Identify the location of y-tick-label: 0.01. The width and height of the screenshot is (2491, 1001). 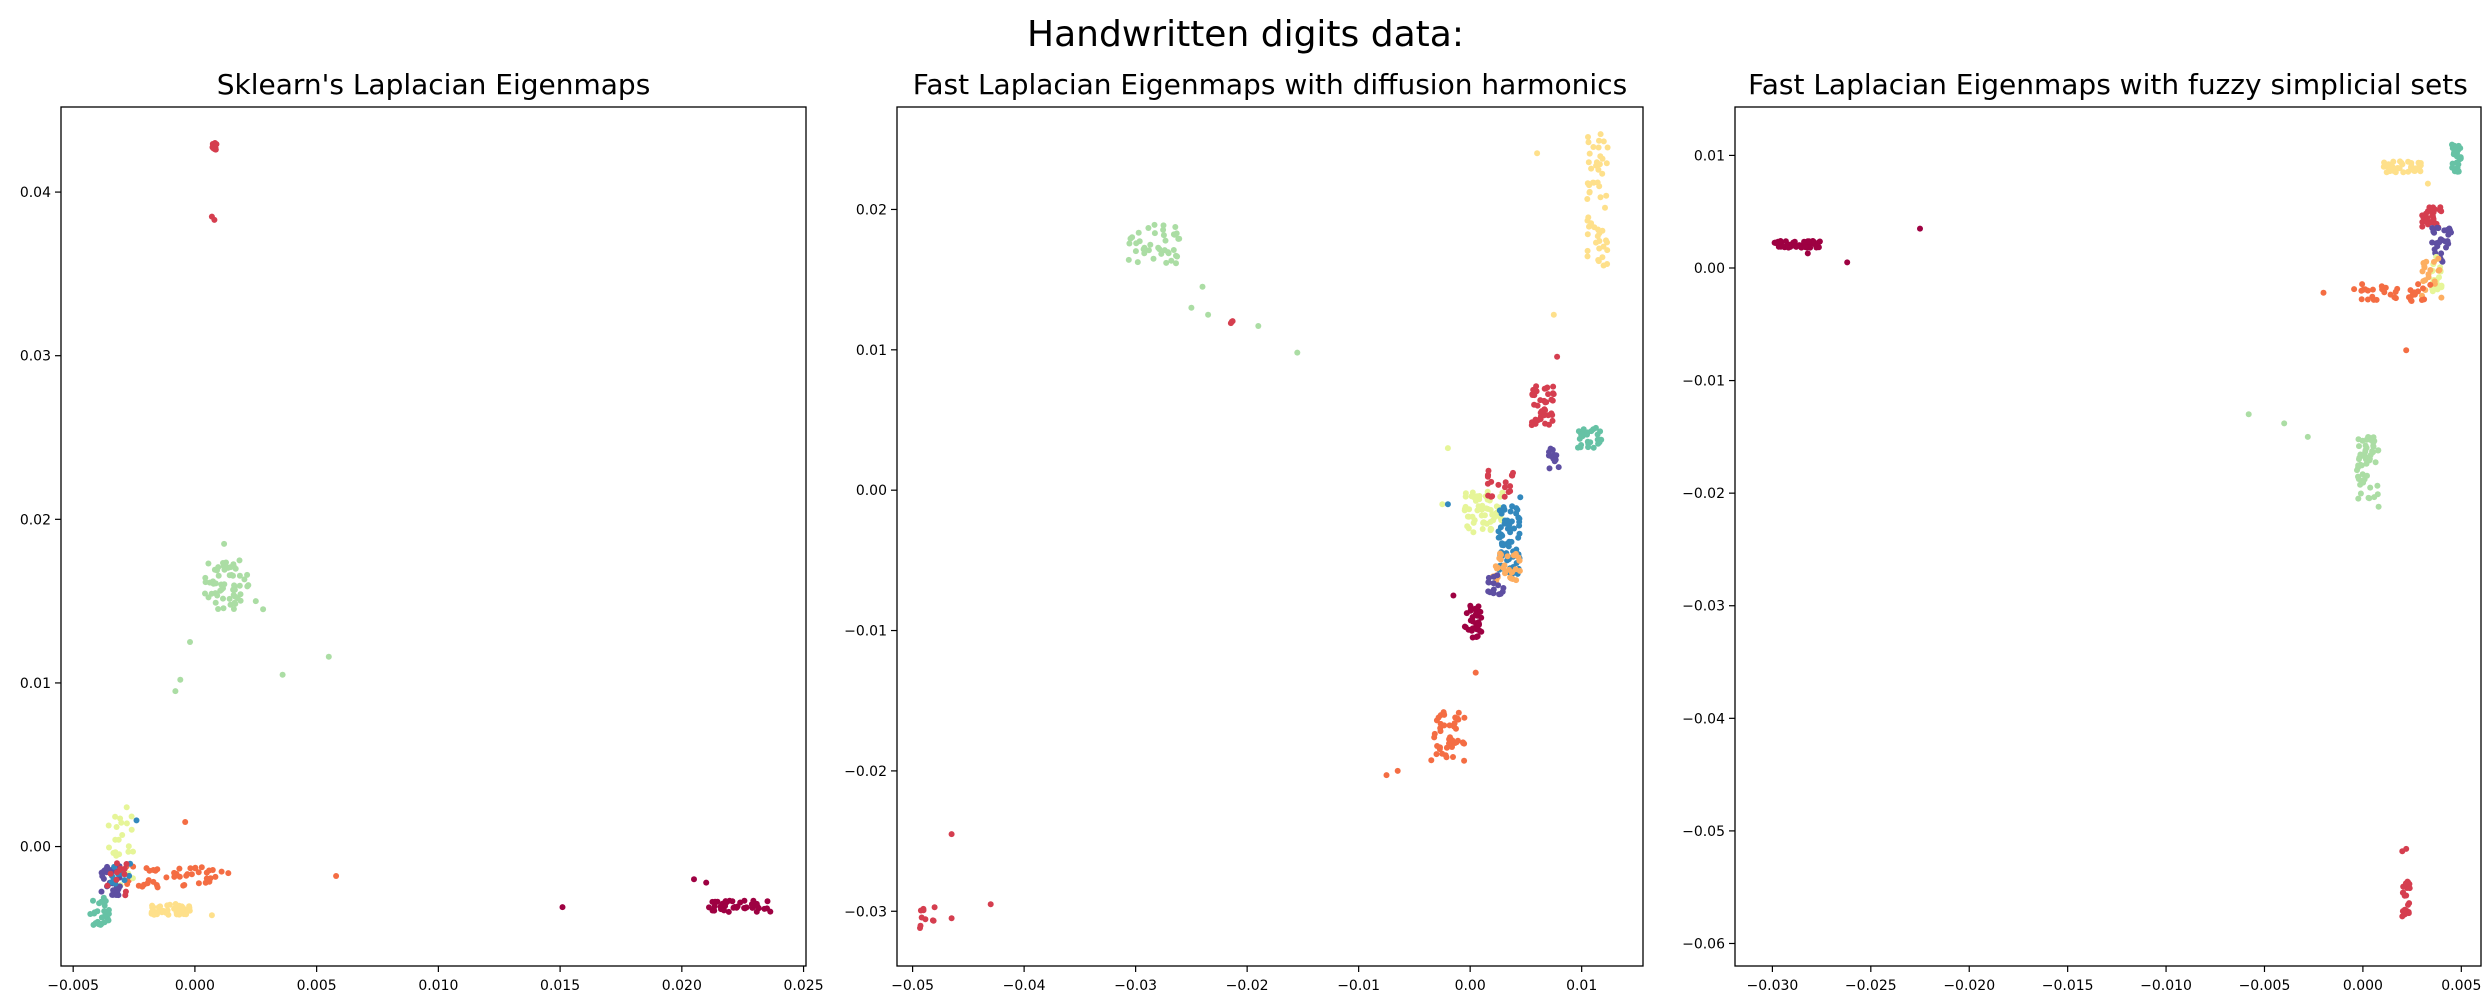
(35, 684).